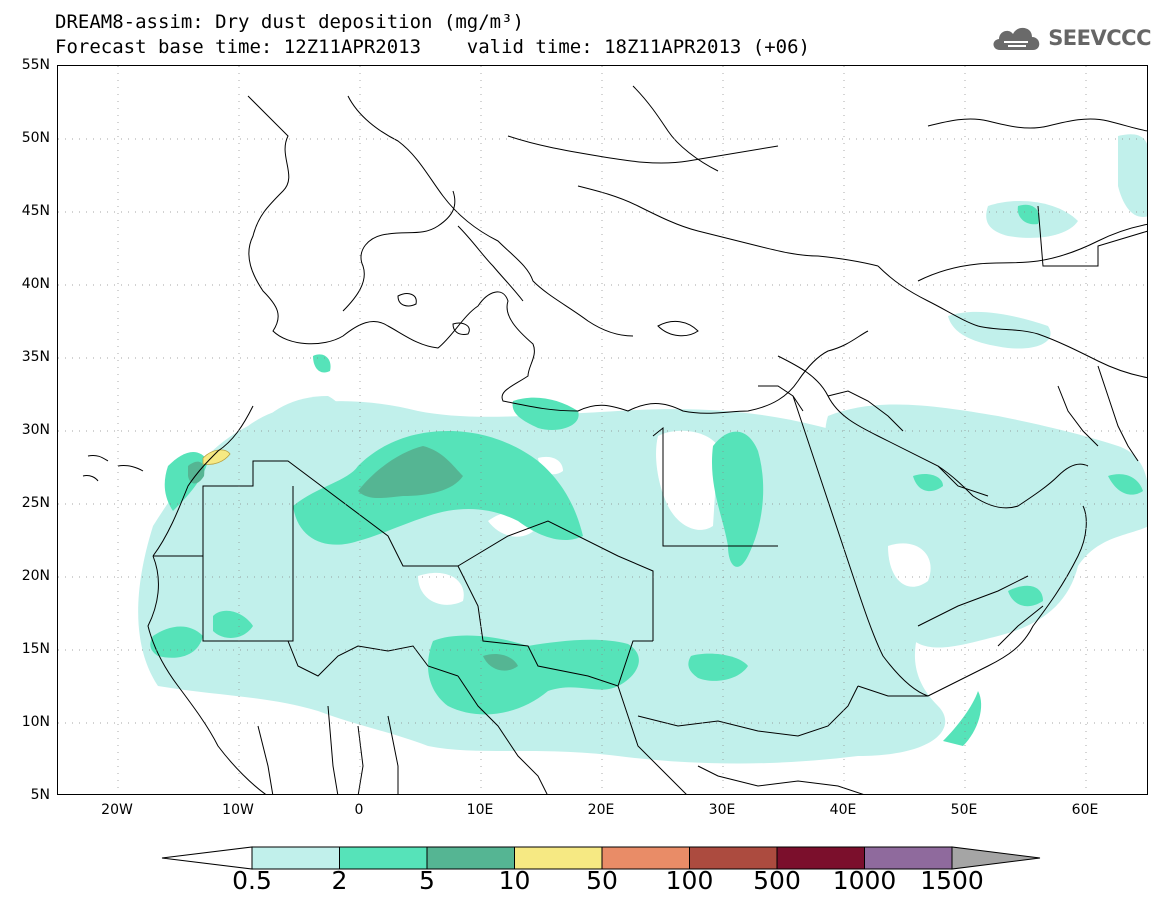 This screenshot has height=907, width=1165. Describe the element at coordinates (480, 810) in the screenshot. I see `lon-label: 10E` at that location.